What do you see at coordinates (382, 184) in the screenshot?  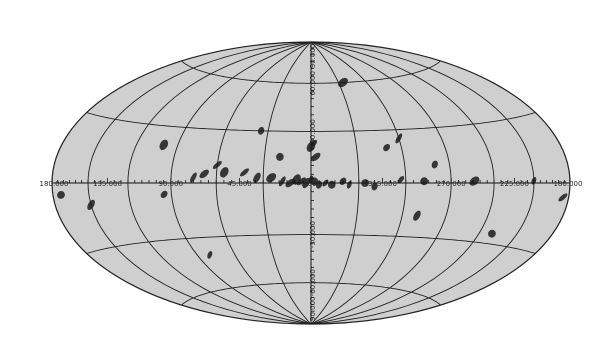 I see `longitude-label: 315.000` at bounding box center [382, 184].